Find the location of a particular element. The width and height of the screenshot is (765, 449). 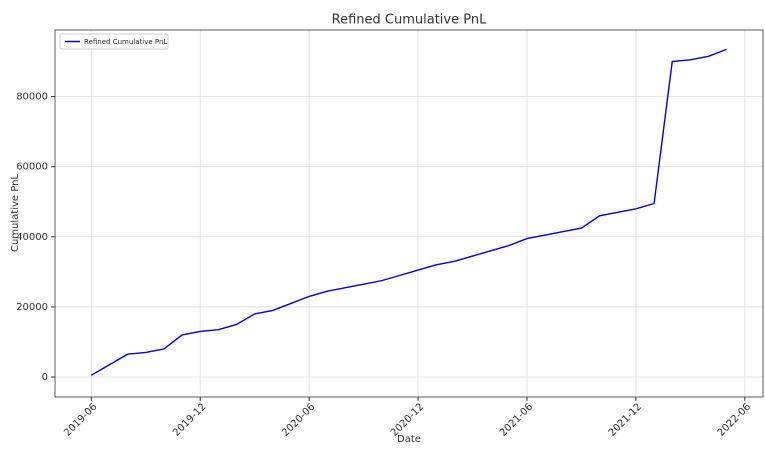

y-tick-label: 40000 is located at coordinates (32, 237).